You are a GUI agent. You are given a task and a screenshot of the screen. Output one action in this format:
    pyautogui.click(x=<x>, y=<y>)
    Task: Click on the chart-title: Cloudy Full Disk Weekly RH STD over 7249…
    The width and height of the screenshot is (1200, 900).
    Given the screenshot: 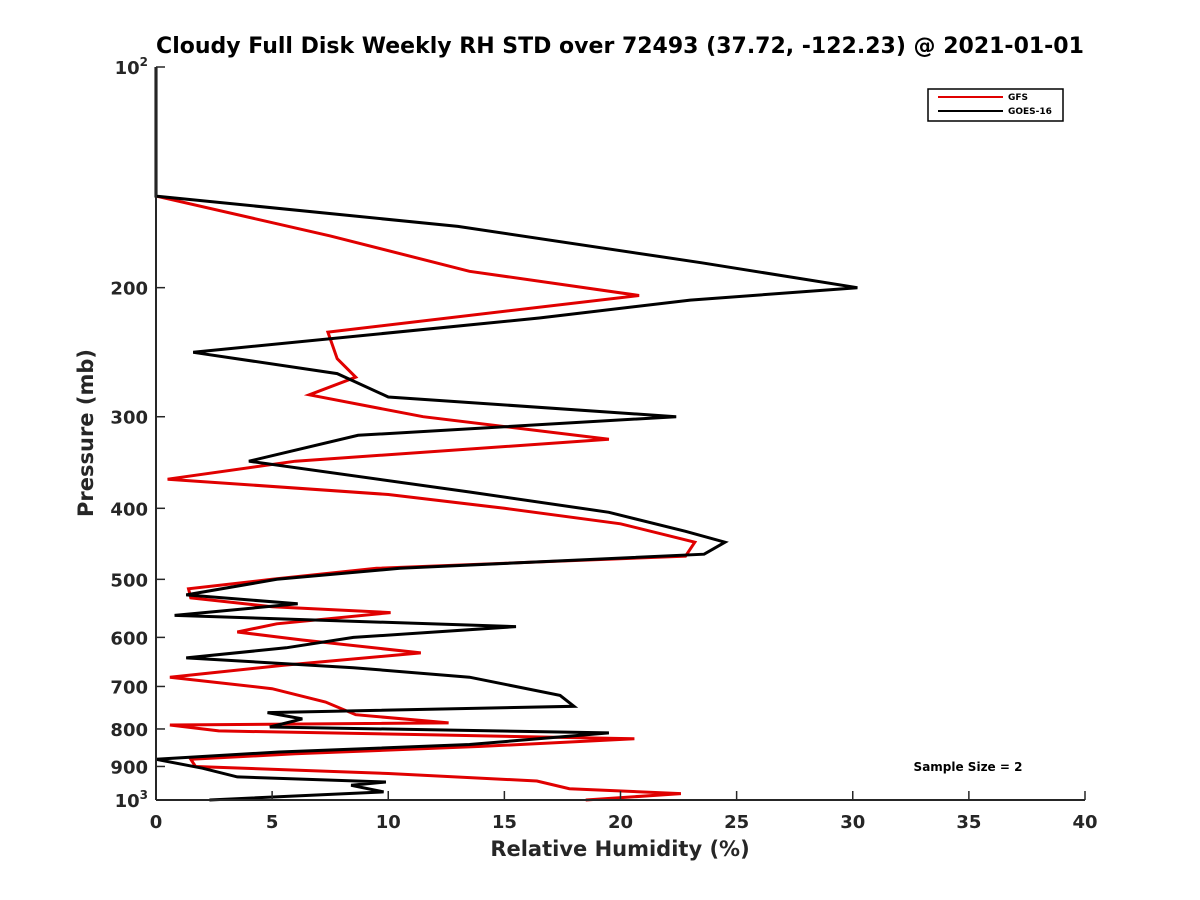 What is the action you would take?
    pyautogui.click(x=620, y=46)
    